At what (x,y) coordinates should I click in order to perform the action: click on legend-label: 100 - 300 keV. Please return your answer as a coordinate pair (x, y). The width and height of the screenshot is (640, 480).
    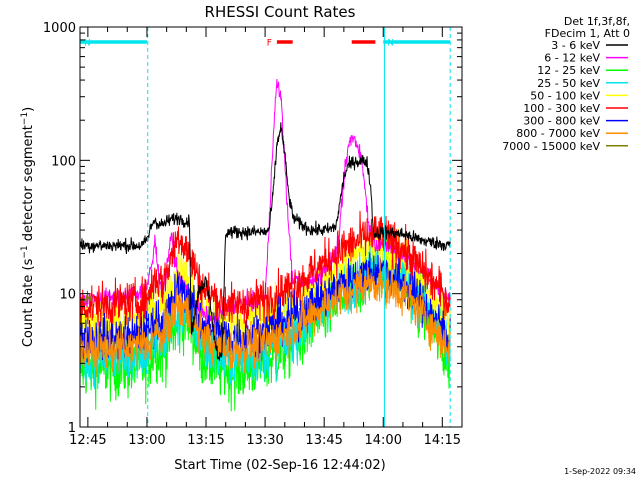
    Looking at the image, I should click on (561, 108).